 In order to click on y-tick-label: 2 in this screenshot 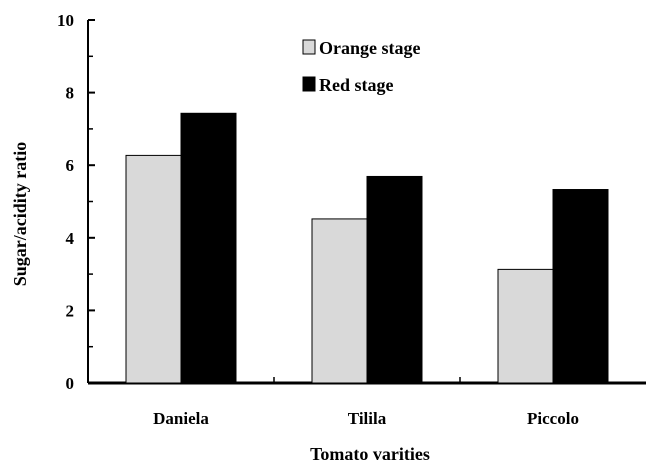, I will do `click(70, 310)`.